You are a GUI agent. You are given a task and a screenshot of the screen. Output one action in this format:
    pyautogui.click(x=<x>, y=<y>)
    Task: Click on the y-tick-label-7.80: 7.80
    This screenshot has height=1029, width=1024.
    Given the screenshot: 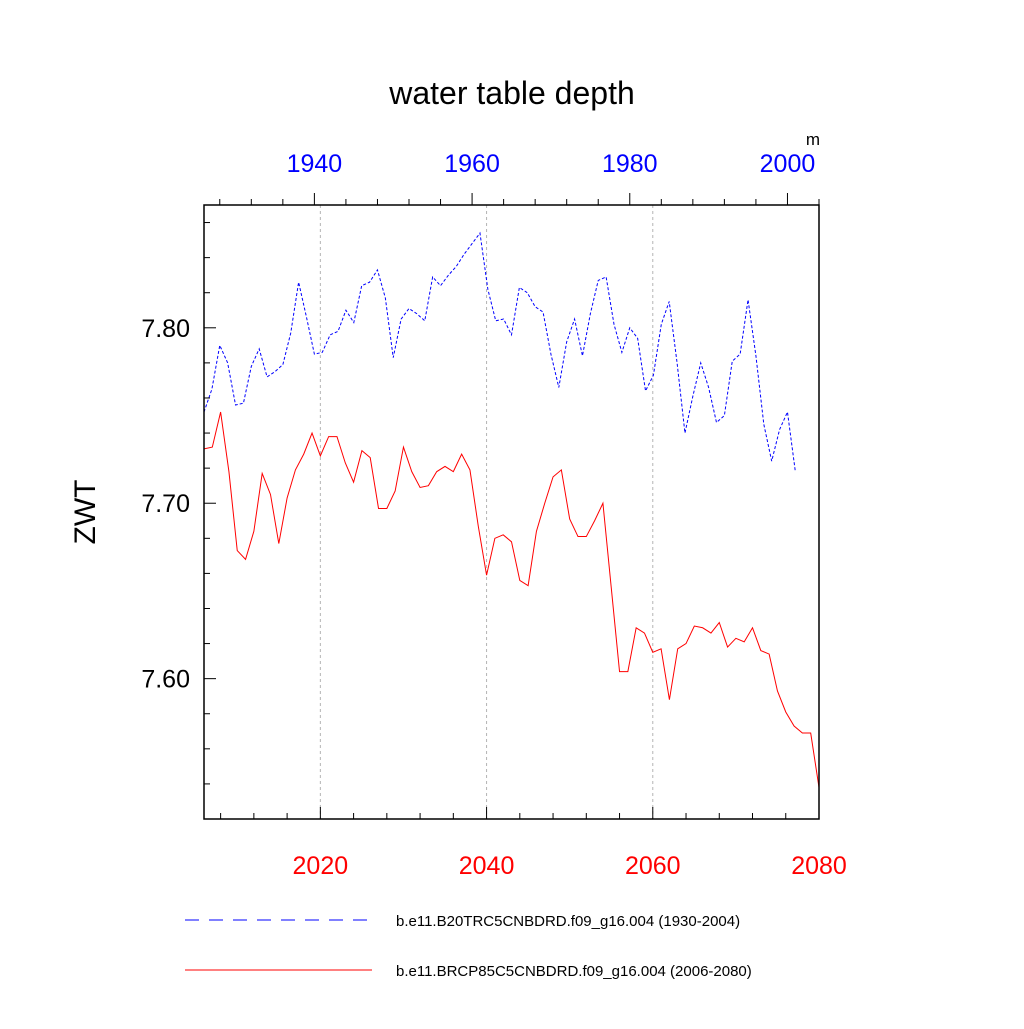 What is the action you would take?
    pyautogui.click(x=165, y=329)
    